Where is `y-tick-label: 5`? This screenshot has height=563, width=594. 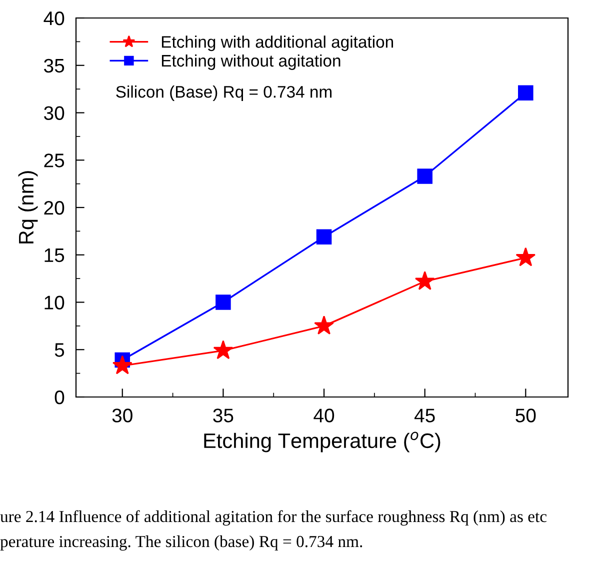
y-tick-label: 5 is located at coordinates (59, 350).